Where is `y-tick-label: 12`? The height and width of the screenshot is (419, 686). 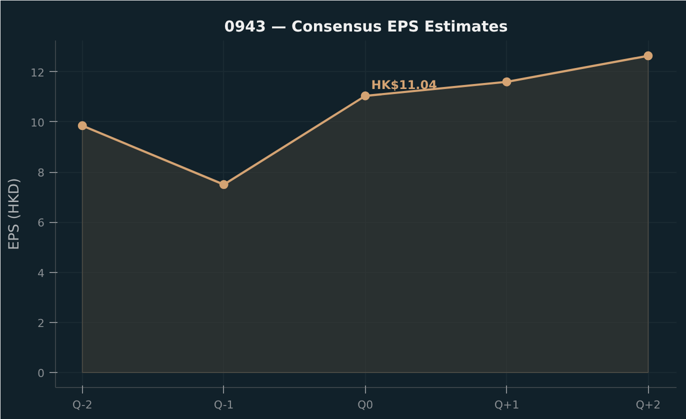
y-tick-label: 12 is located at coordinates (37, 73).